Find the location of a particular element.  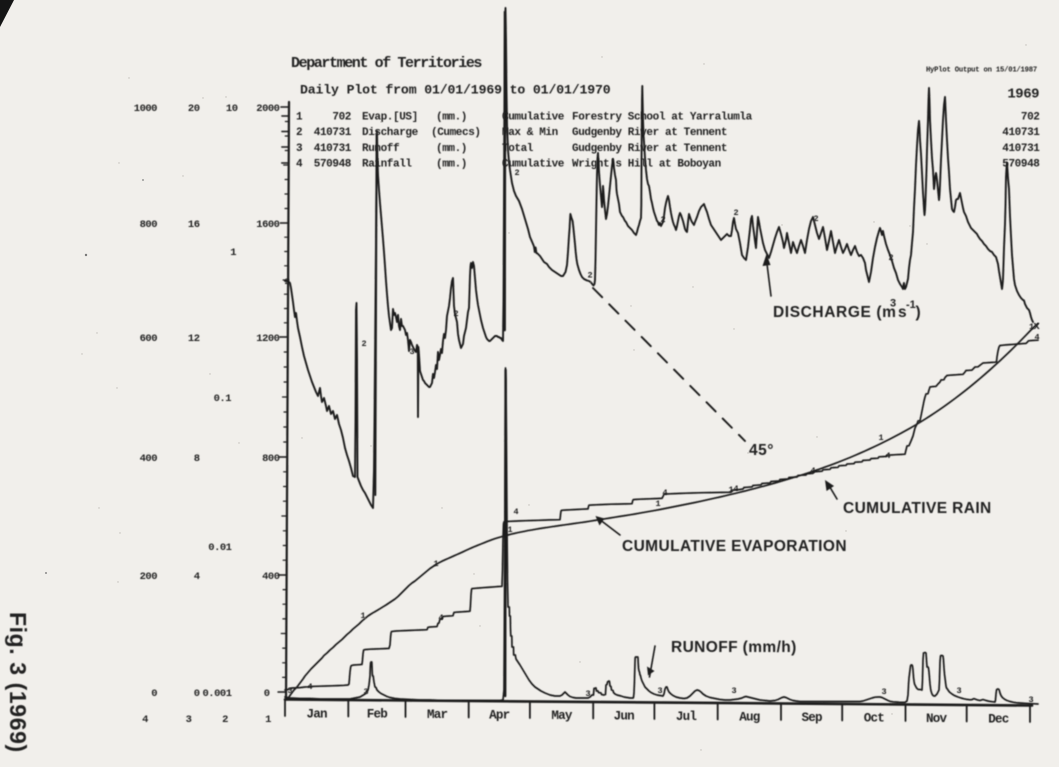

svg-text: 2000 is located at coordinates (267, 109).